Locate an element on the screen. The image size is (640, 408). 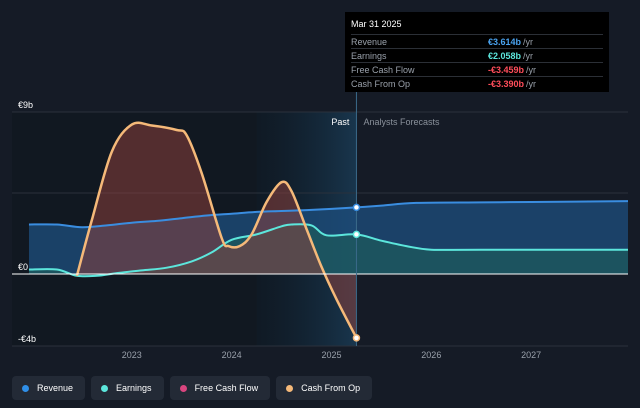
x-tick-label: 2027 is located at coordinates (531, 355).